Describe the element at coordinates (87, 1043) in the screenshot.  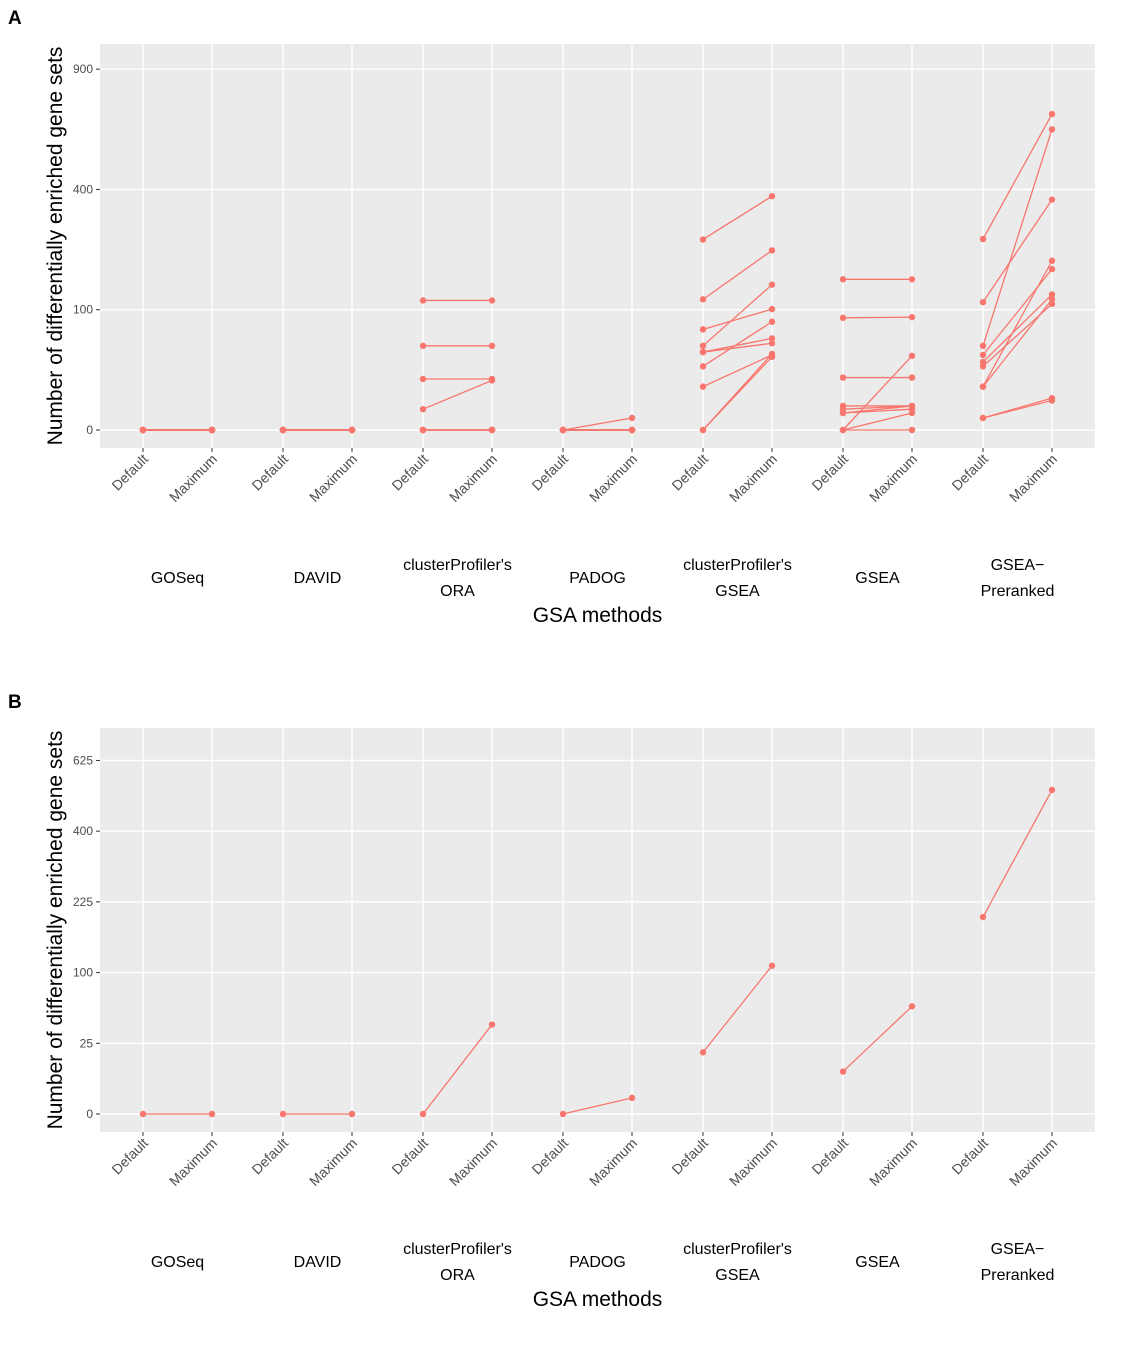
I see `y-tick-label: 25` at that location.